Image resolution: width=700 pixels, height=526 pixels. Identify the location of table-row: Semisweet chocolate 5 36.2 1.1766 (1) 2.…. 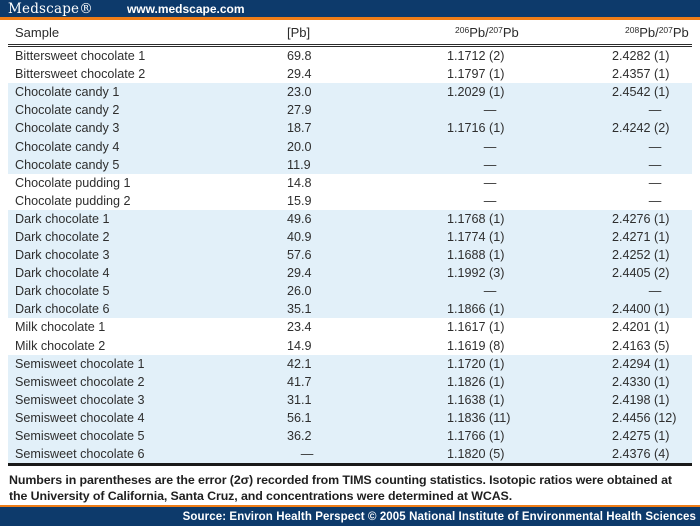
(350, 436).